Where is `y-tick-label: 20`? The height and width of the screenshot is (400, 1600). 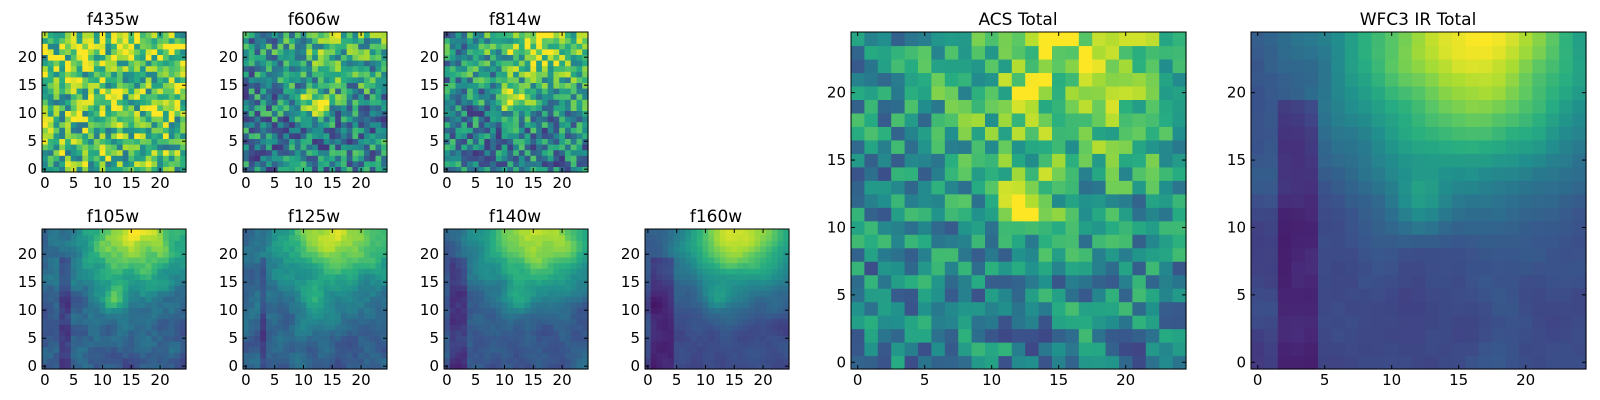 y-tick-label: 20 is located at coordinates (228, 254).